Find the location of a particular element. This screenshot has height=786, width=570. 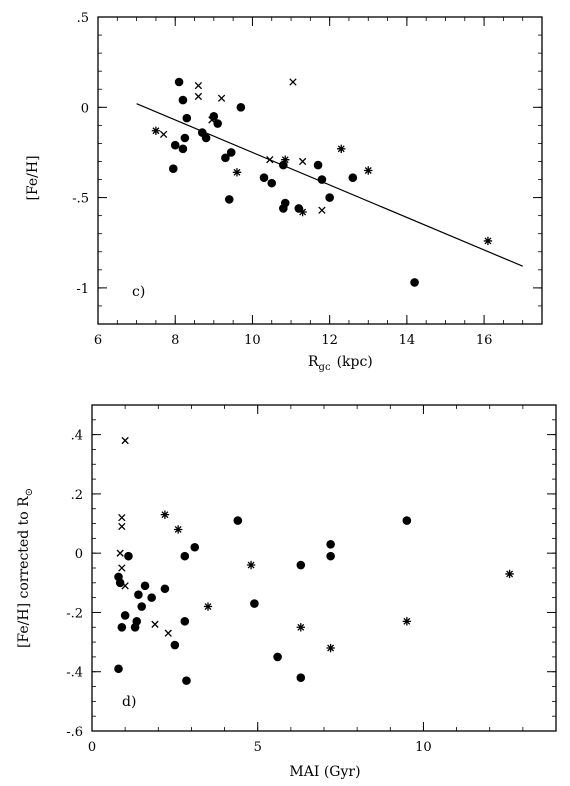

y-tick-label: -.4 is located at coordinates (74, 673).